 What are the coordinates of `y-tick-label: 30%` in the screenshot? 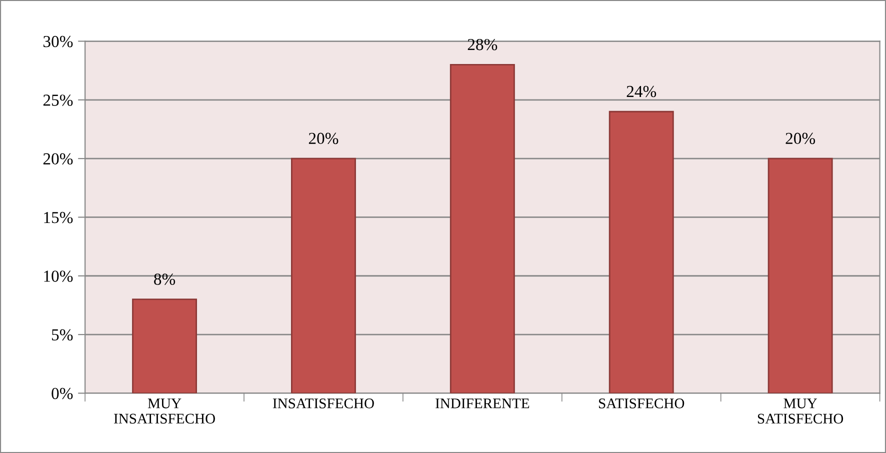 It's located at (58, 42).